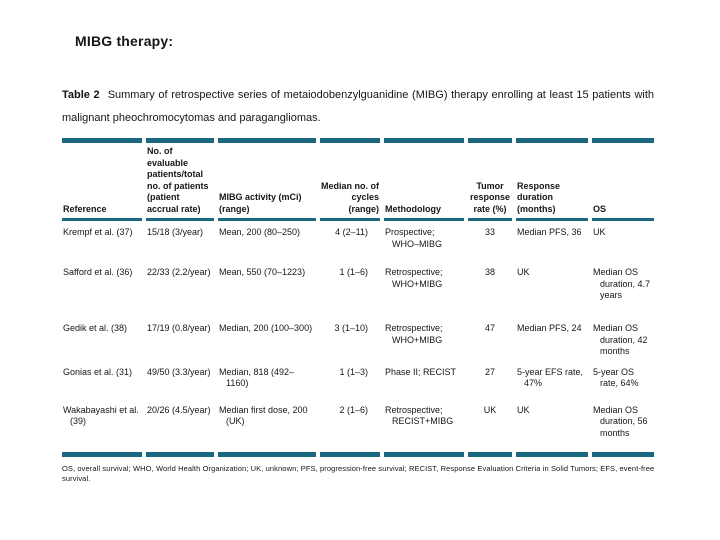 The width and height of the screenshot is (720, 540). I want to click on cell-response-rate: UK, so click(490, 428).